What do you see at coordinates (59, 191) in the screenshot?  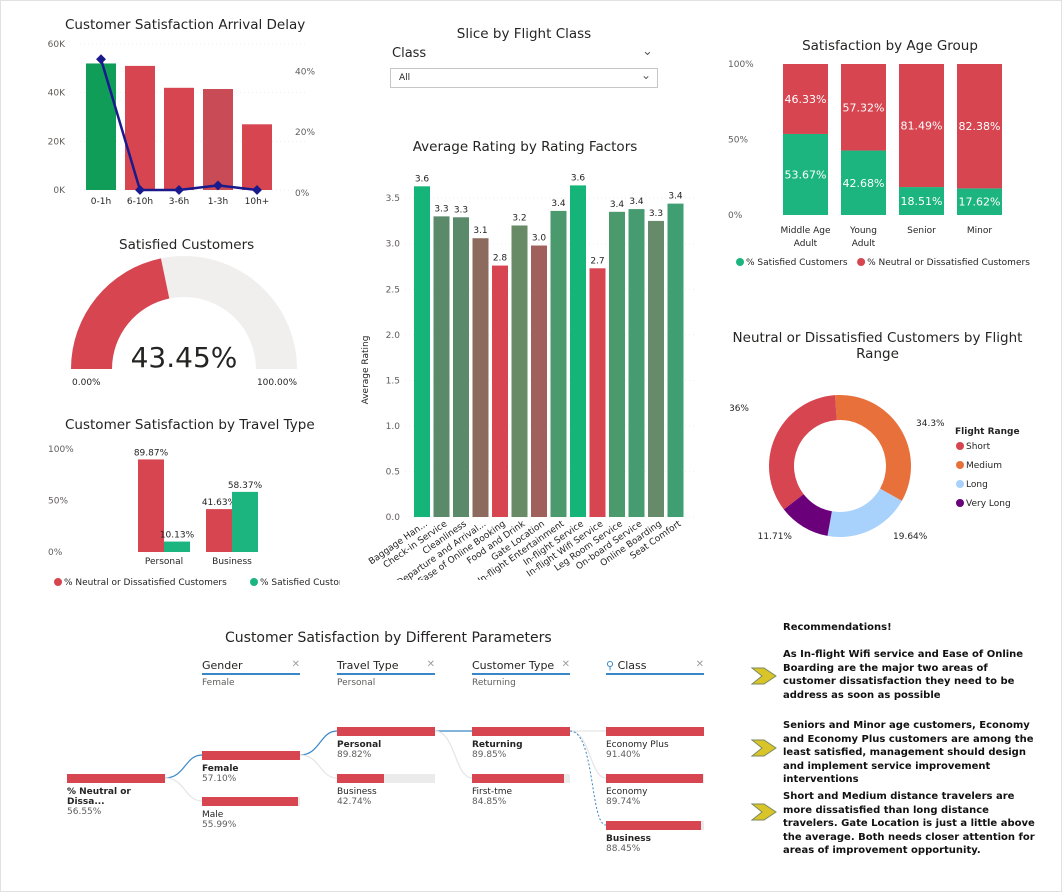 I see `y-tick: 0K` at bounding box center [59, 191].